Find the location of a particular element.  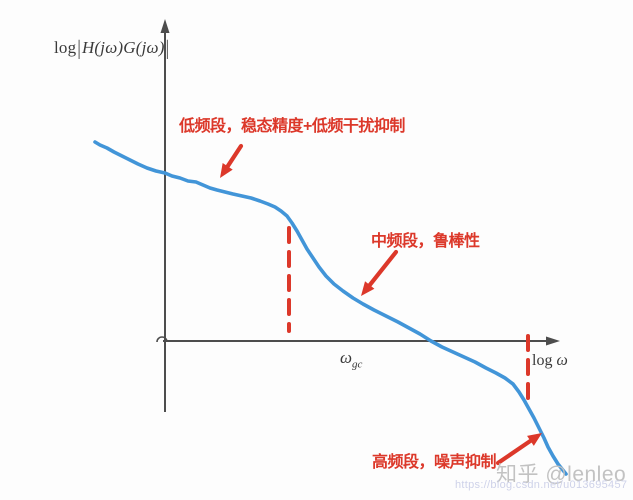

x-axis-label-omega: ω is located at coordinates (562, 360).